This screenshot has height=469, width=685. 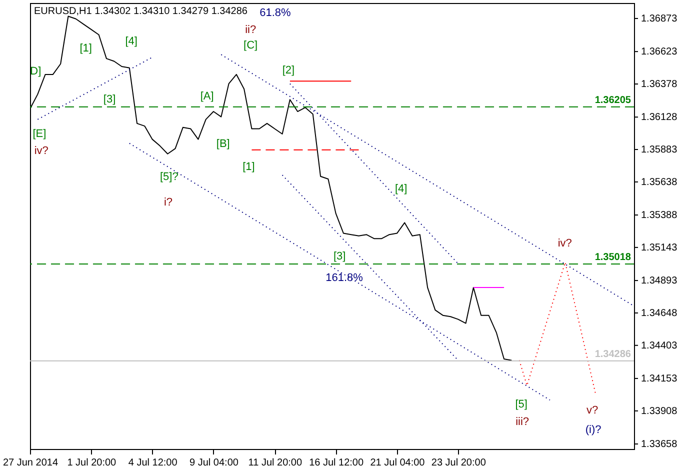 I want to click on y-tick-label: 1.35388, so click(x=659, y=216).